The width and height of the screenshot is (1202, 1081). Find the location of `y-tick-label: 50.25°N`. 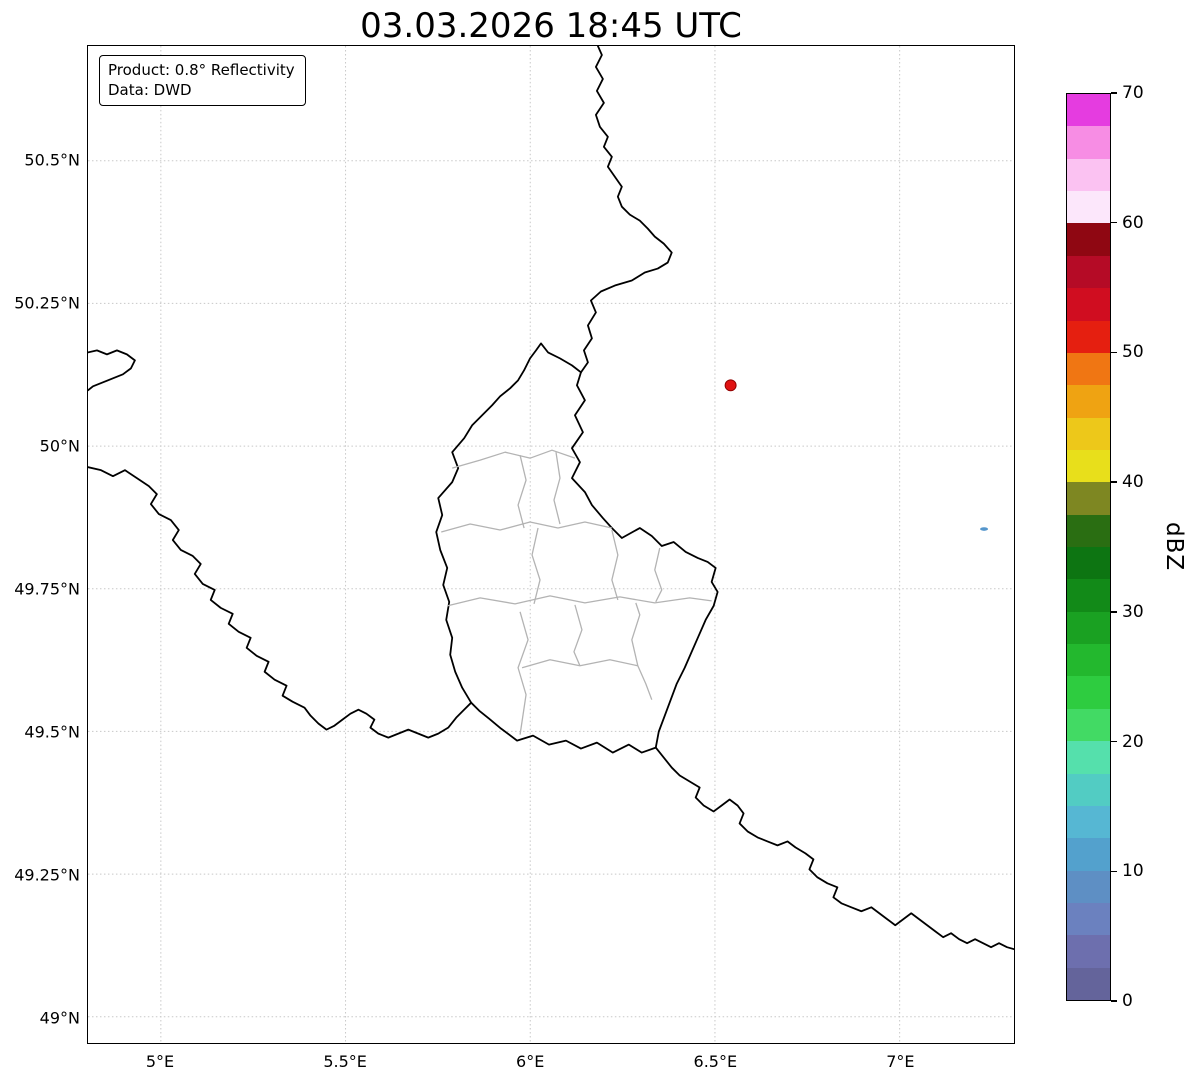

y-tick-label: 50.25°N is located at coordinates (47, 303).